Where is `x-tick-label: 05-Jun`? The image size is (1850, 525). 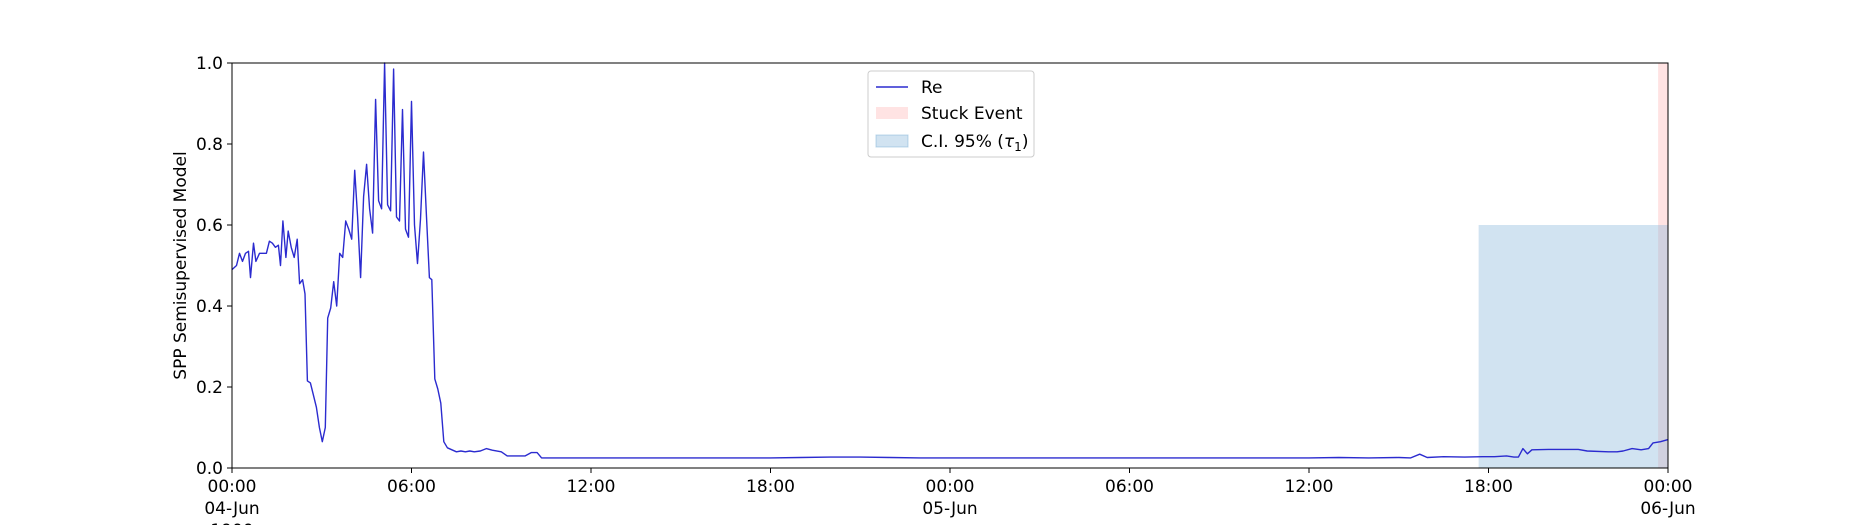
x-tick-label: 05-Jun is located at coordinates (949, 509).